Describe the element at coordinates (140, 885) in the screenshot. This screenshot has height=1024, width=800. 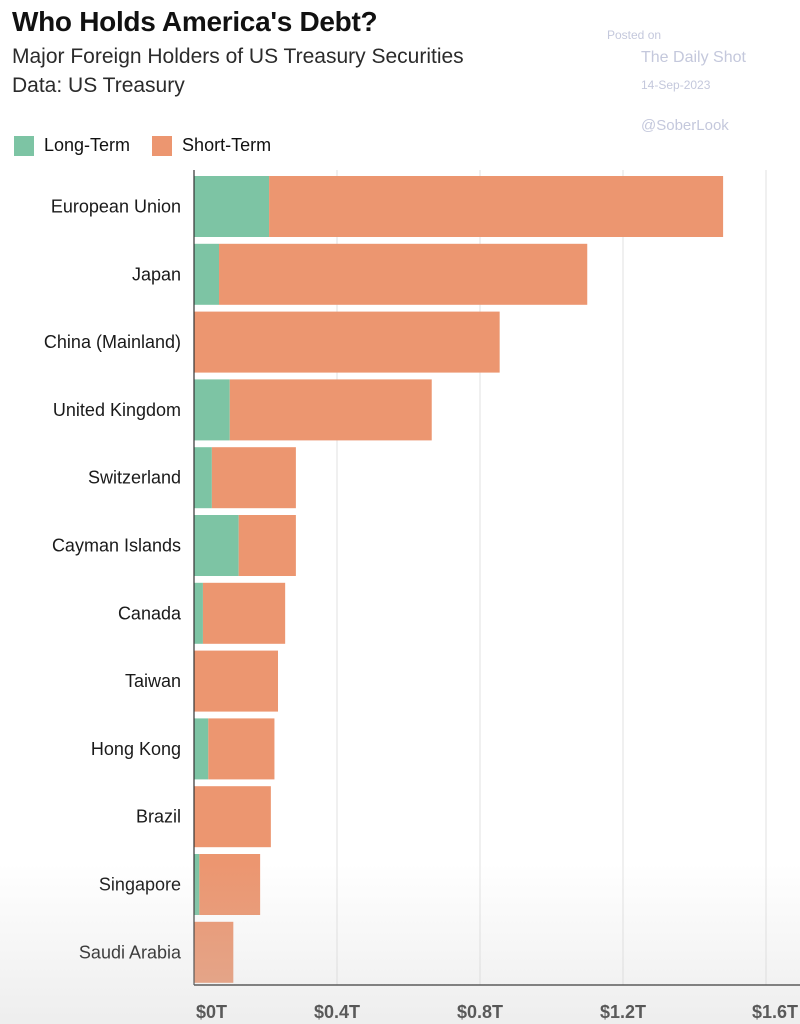
I see `category-label: Singapore` at that location.